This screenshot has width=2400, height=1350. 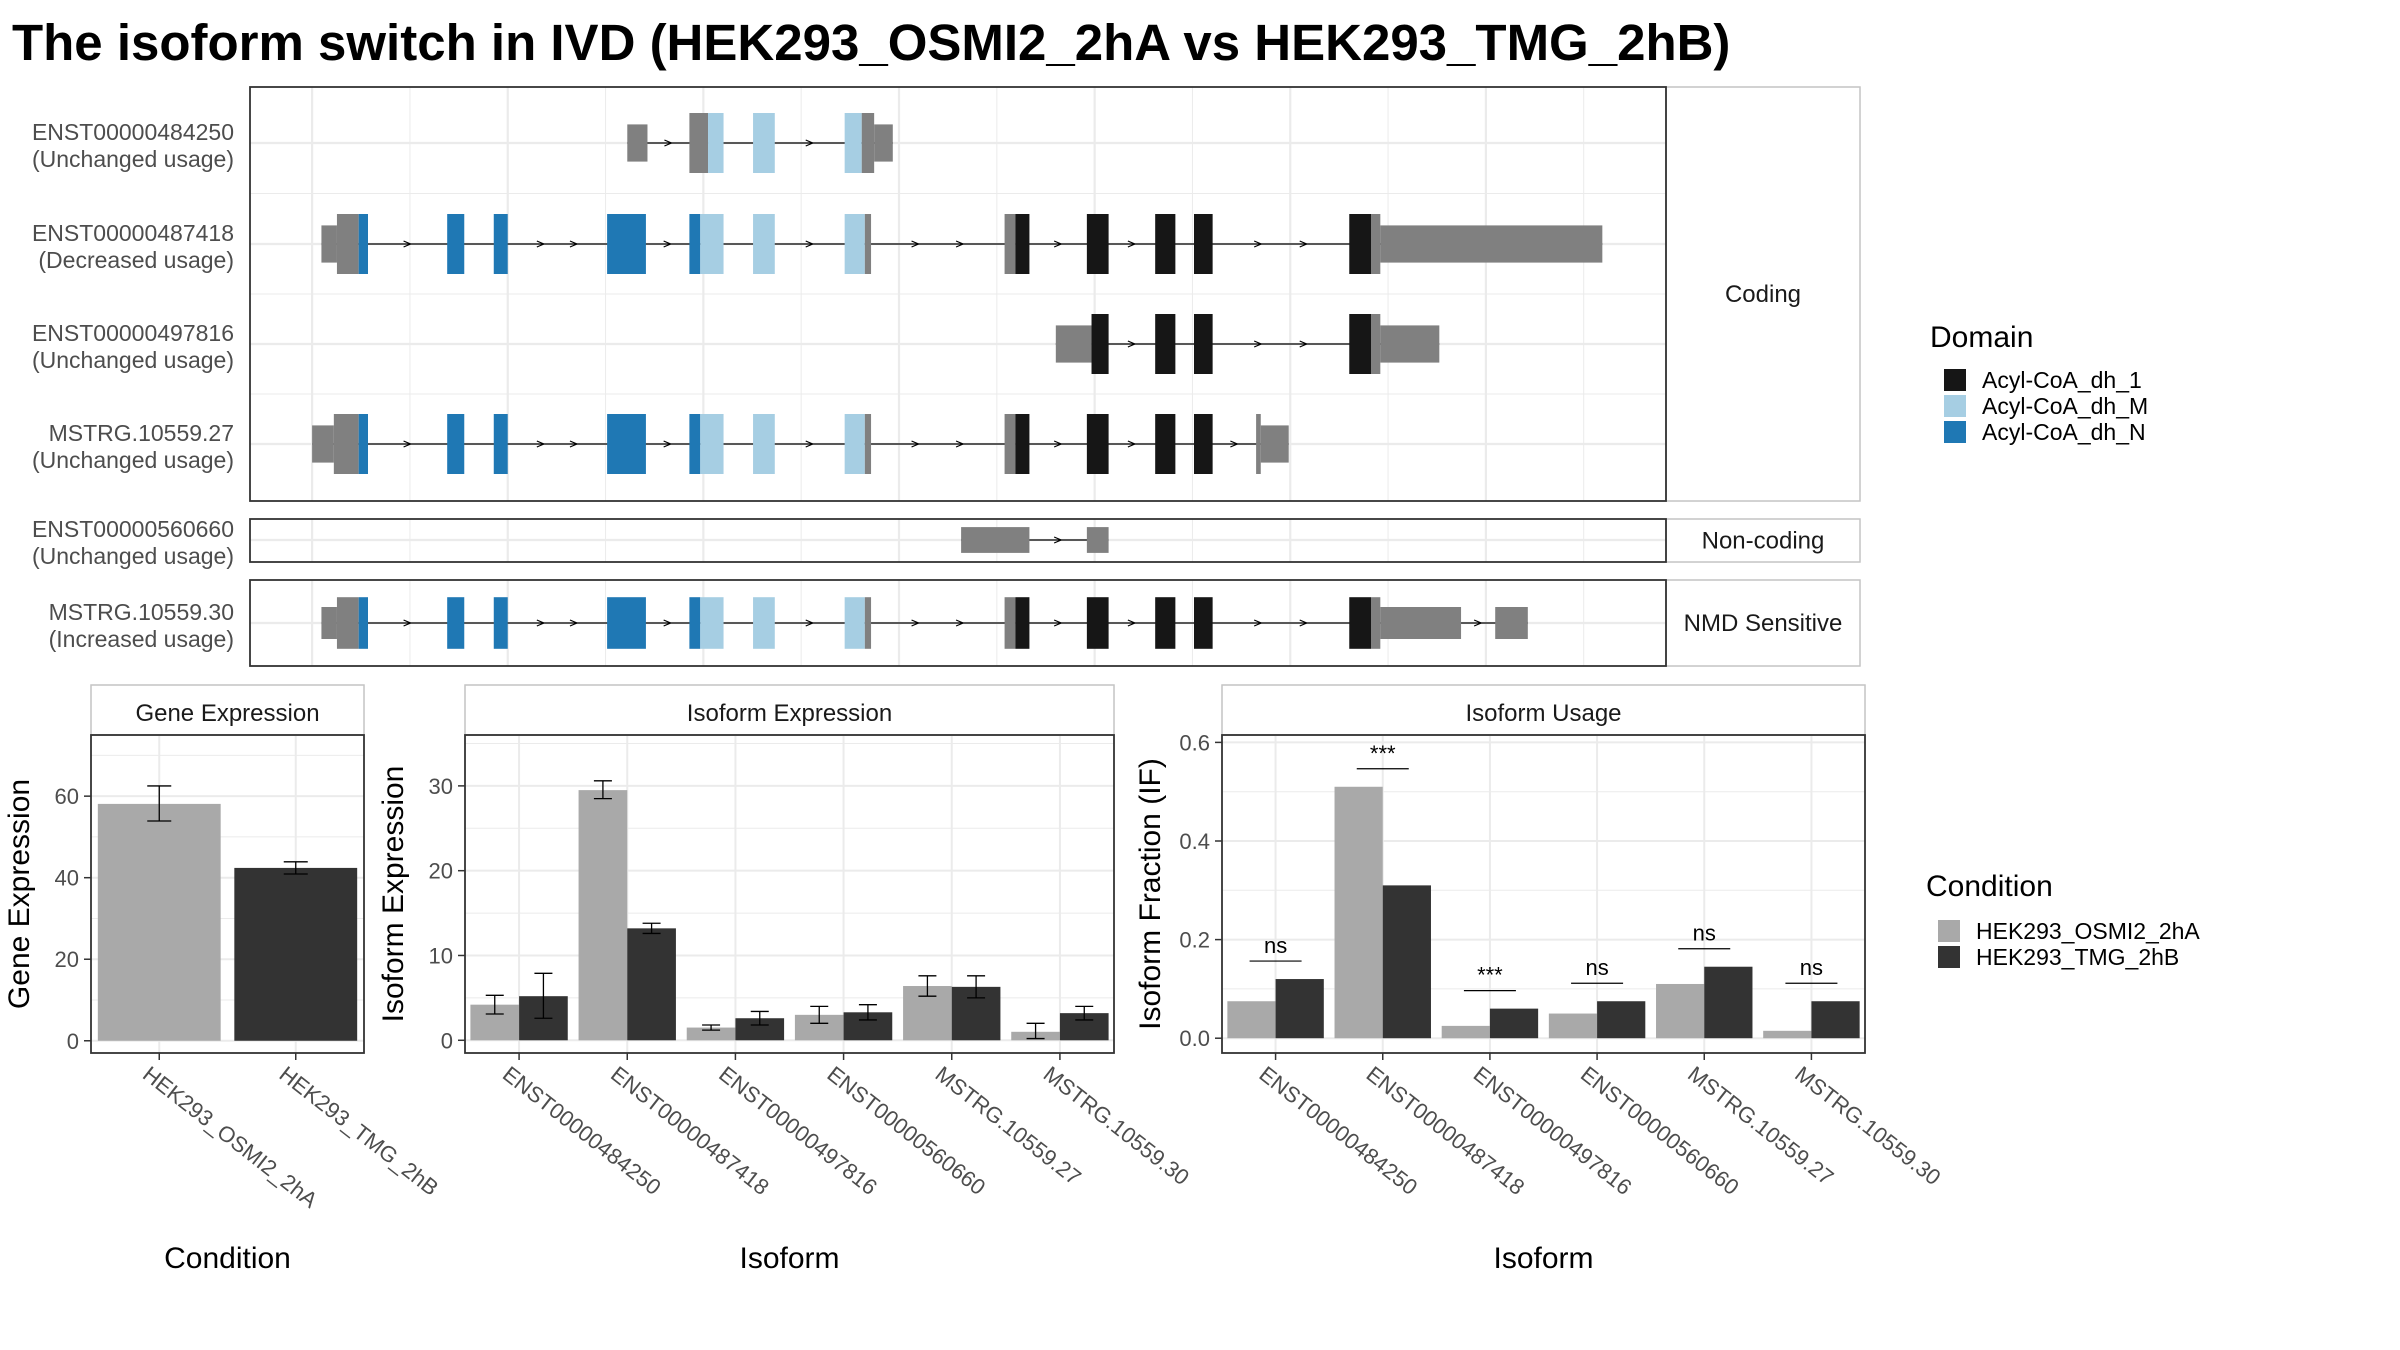 I want to click on chart-strip-label: Isoform Usage, so click(x=1543, y=713).